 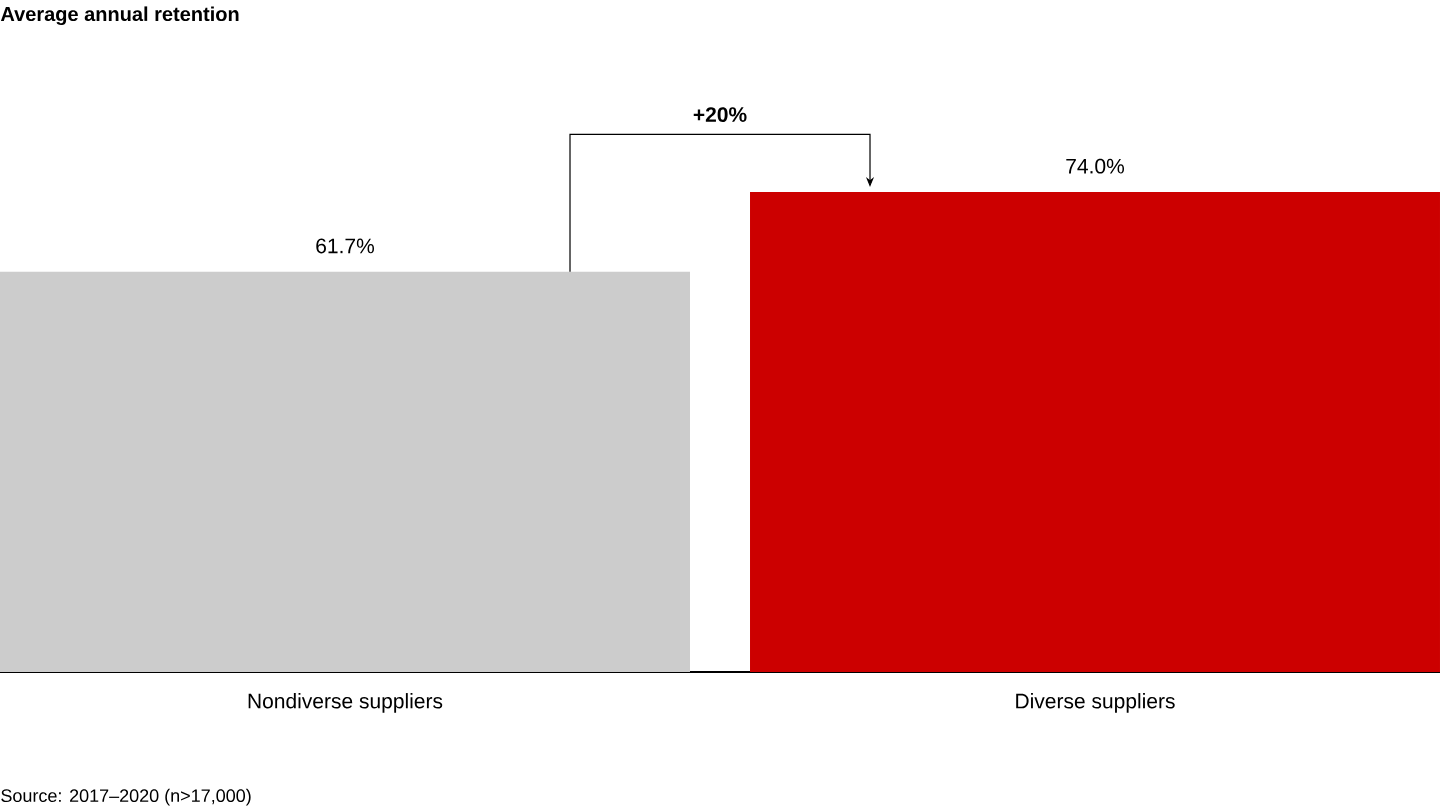 I want to click on data-label: 61.7%, so click(x=345, y=246).